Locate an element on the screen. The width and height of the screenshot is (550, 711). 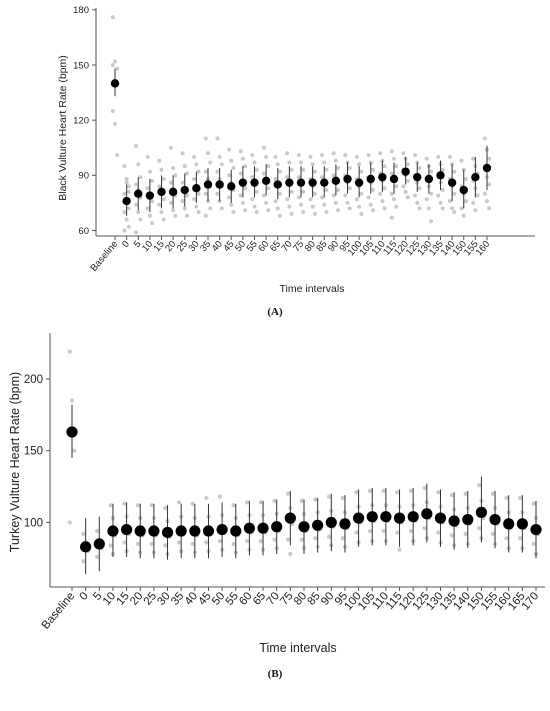
panel-a-y-axis-label: Black Vulture Heart Rate (bpm) is located at coordinates (63, 128).